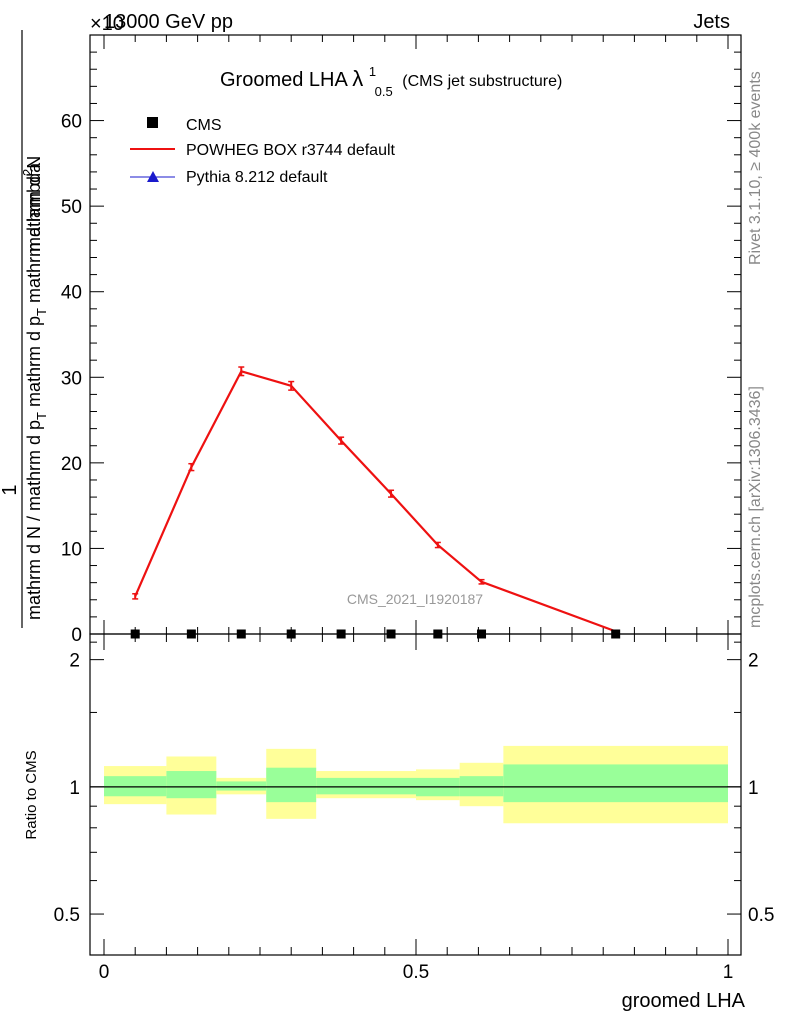 The image size is (786, 1024). What do you see at coordinates (71, 378) in the screenshot?
I see `main-ytick-label: 30` at bounding box center [71, 378].